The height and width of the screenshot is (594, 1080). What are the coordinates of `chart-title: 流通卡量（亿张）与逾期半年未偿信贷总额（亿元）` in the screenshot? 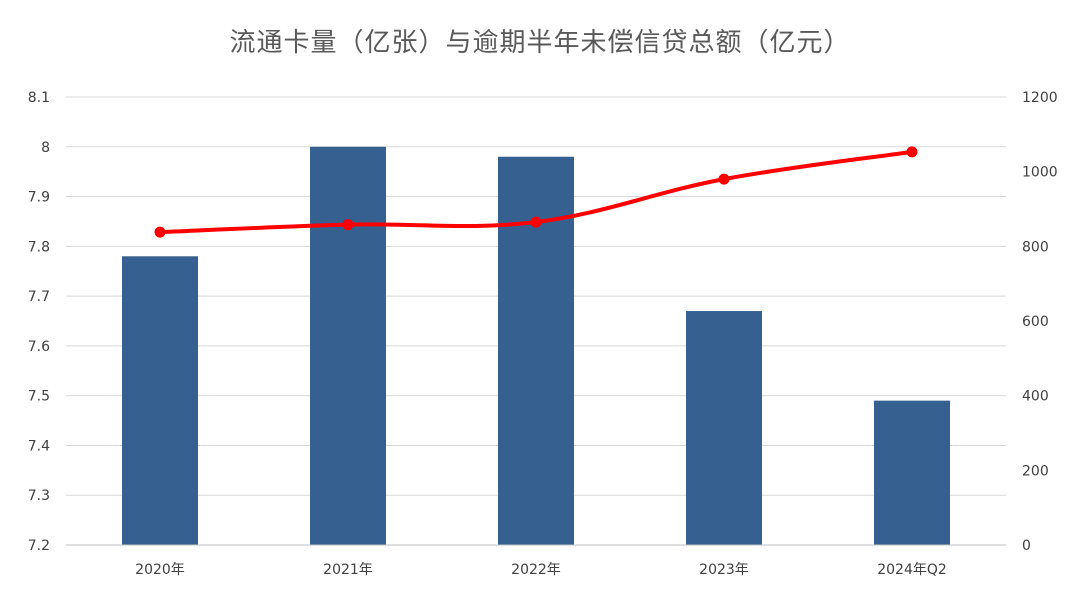 It's located at (540, 43).